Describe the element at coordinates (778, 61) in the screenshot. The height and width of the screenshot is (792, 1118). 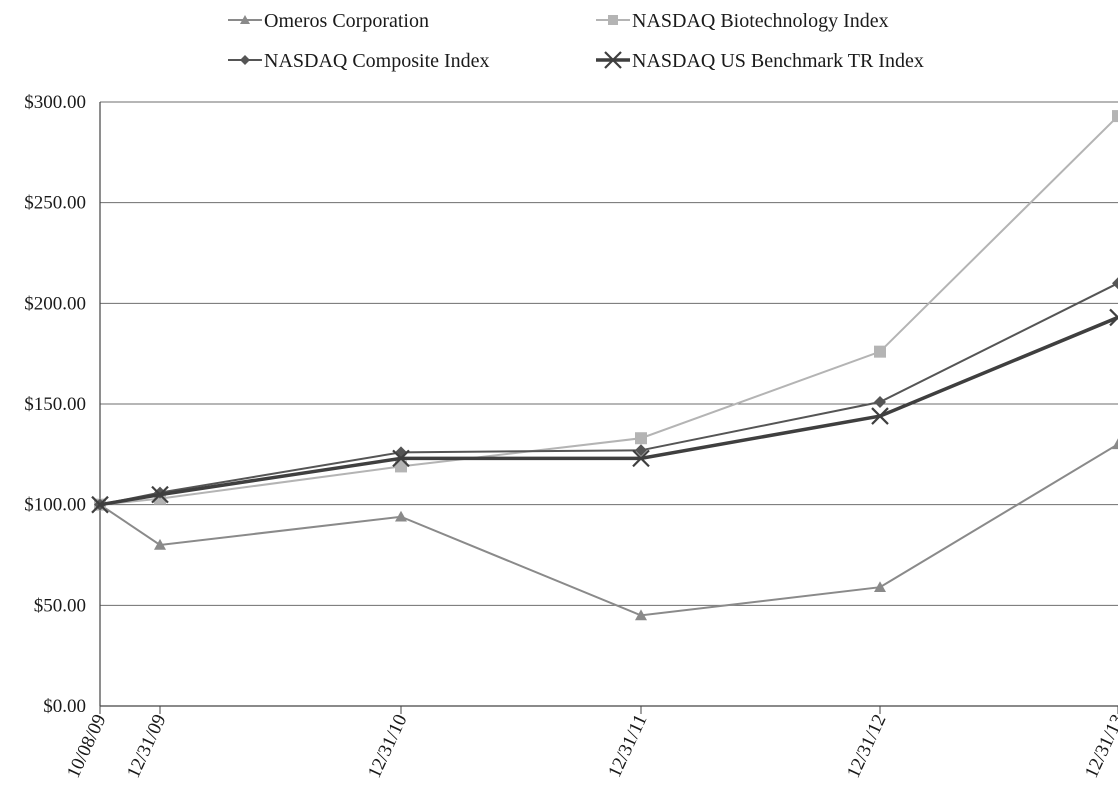
I see `legend-label: NASDAQ US Benchmark TR Index` at that location.